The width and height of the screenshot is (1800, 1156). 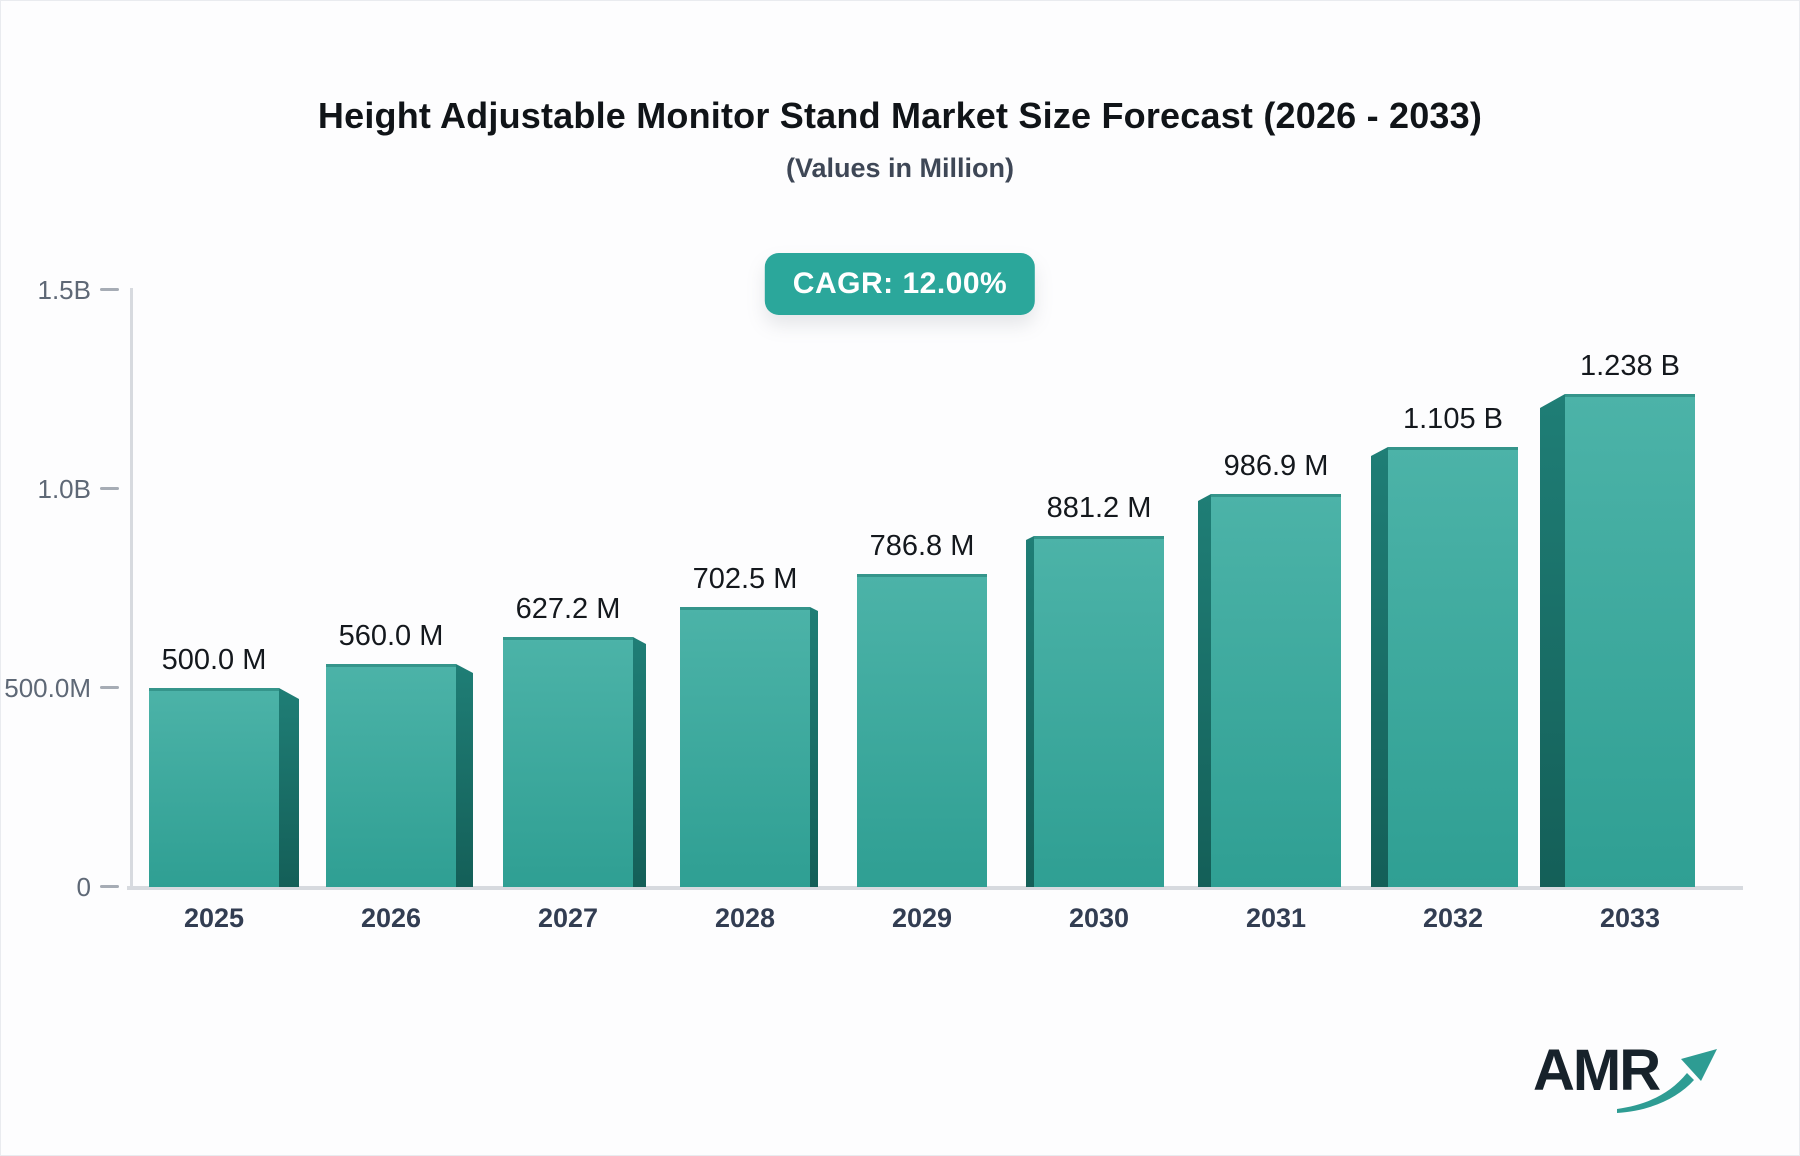 I want to click on bar-side-face-2032, so click(x=1379, y=667).